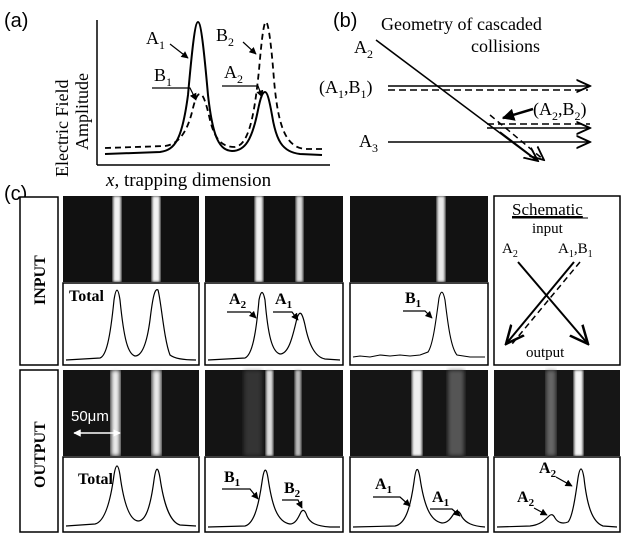 The height and width of the screenshot is (537, 627). Describe the element at coordinates (440, 499) in the screenshot. I see `output-label-a1-b: A1` at that location.